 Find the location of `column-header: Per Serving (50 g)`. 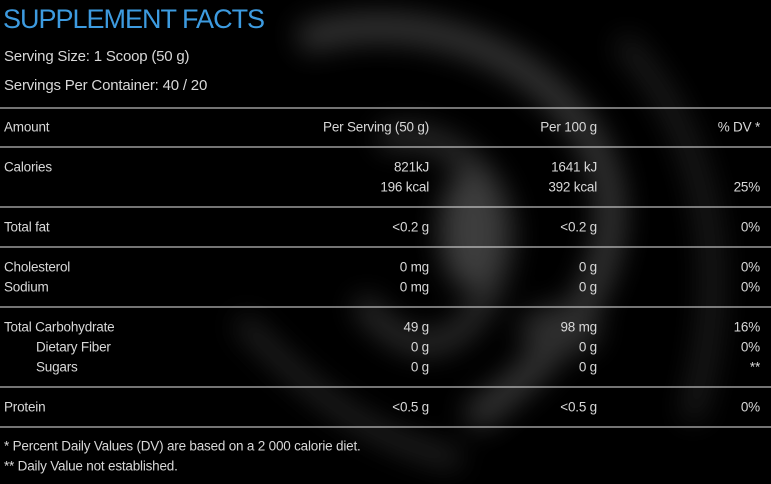

column-header: Per Serving (50 g) is located at coordinates (376, 127).